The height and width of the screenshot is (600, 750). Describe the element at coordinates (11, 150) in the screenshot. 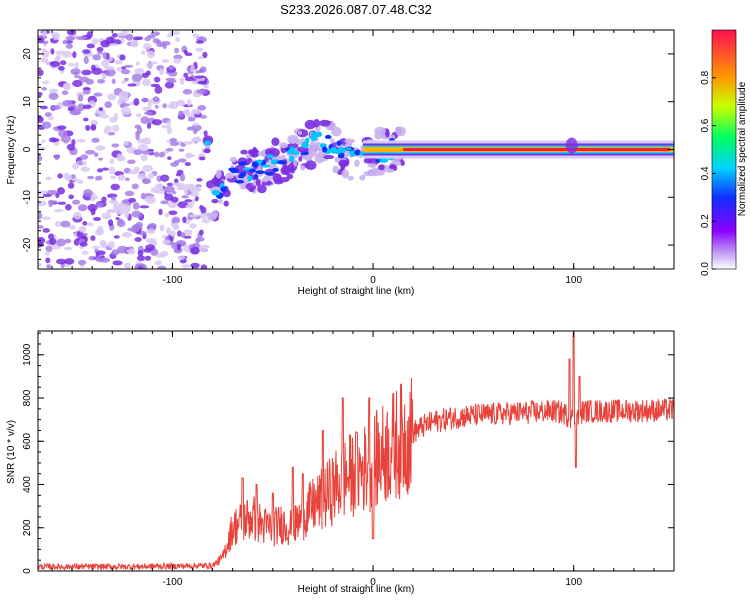

I see `spectrogram-y-label: Frequency (Hz)` at that location.